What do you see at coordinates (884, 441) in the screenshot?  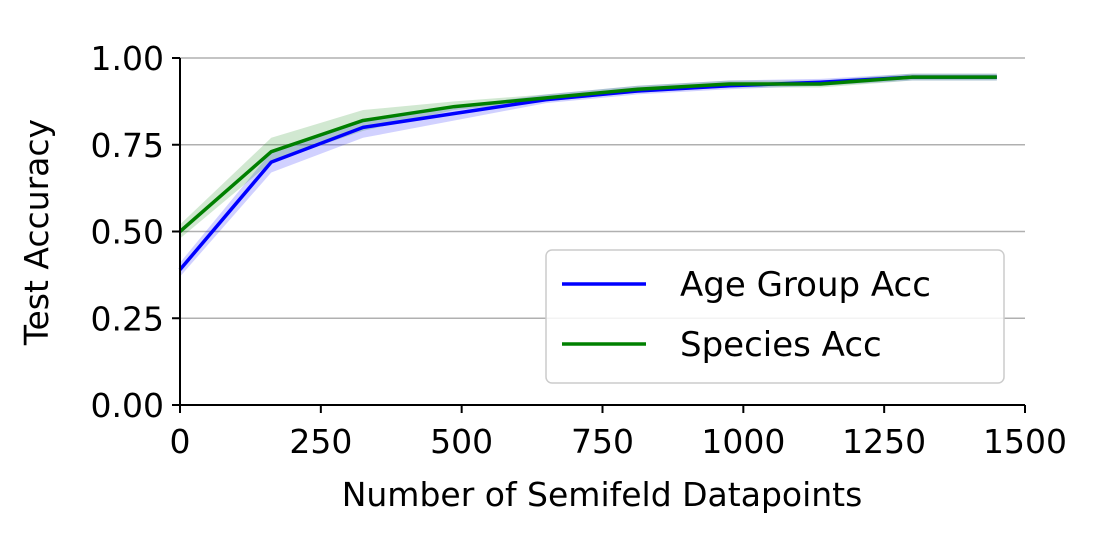 I see `x-tick-label: 1250` at bounding box center [884, 441].